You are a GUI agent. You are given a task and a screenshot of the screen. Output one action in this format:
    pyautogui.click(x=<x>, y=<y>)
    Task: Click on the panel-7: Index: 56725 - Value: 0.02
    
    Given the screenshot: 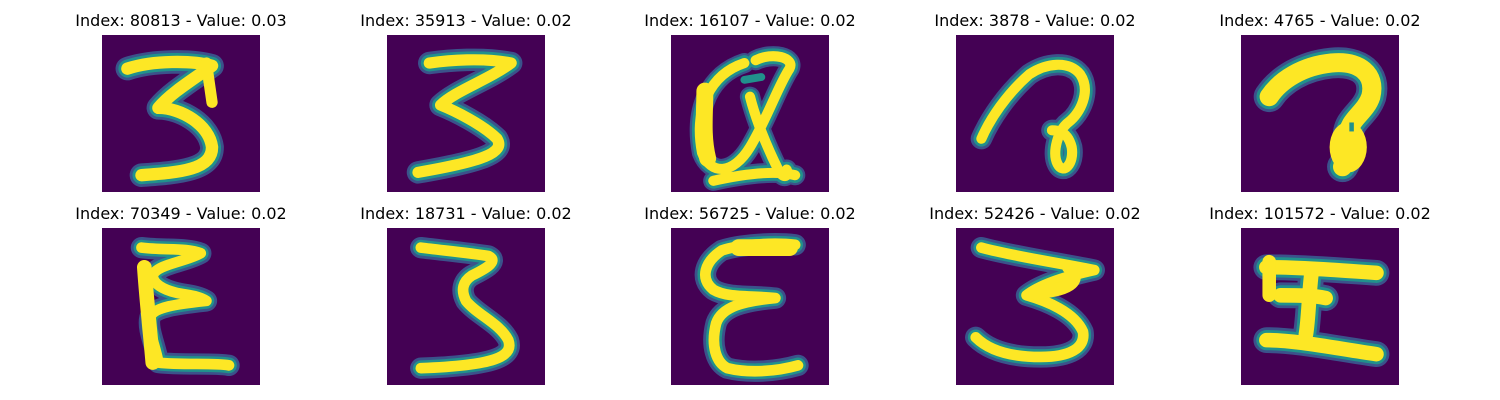 What is the action you would take?
    pyautogui.click(x=750, y=294)
    